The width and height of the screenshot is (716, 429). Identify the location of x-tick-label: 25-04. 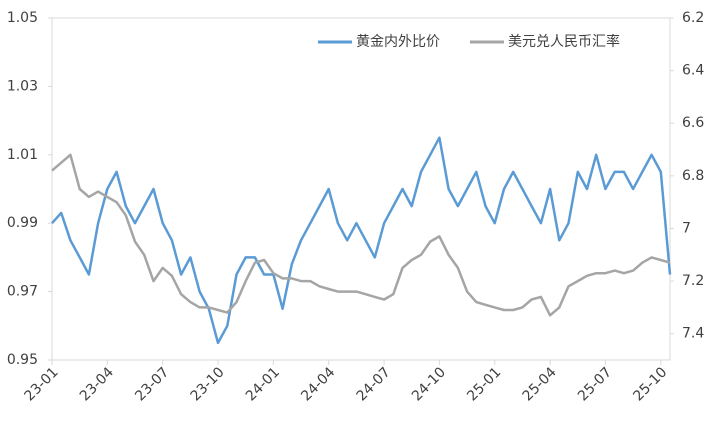
(540, 384).